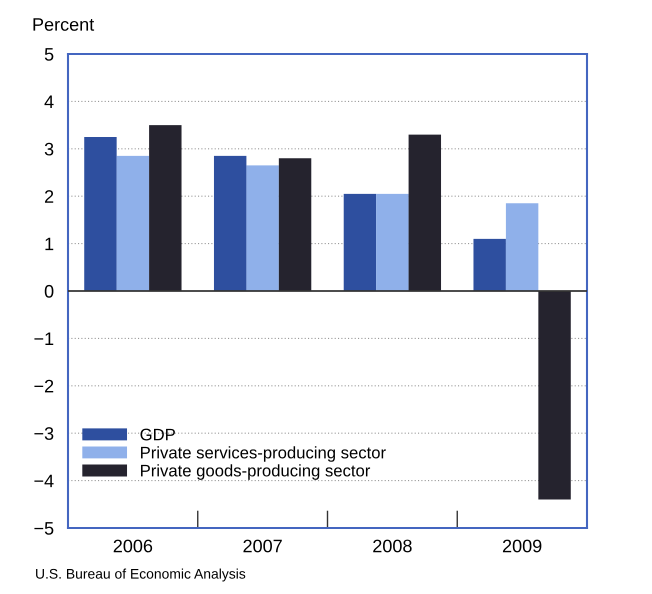  I want to click on y-tick-label: −1, so click(44, 338).